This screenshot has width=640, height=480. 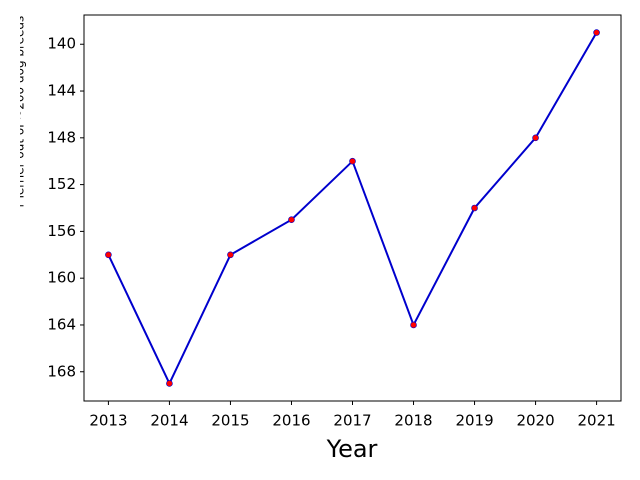 I want to click on x-tick-label: 2014, so click(x=169, y=421).